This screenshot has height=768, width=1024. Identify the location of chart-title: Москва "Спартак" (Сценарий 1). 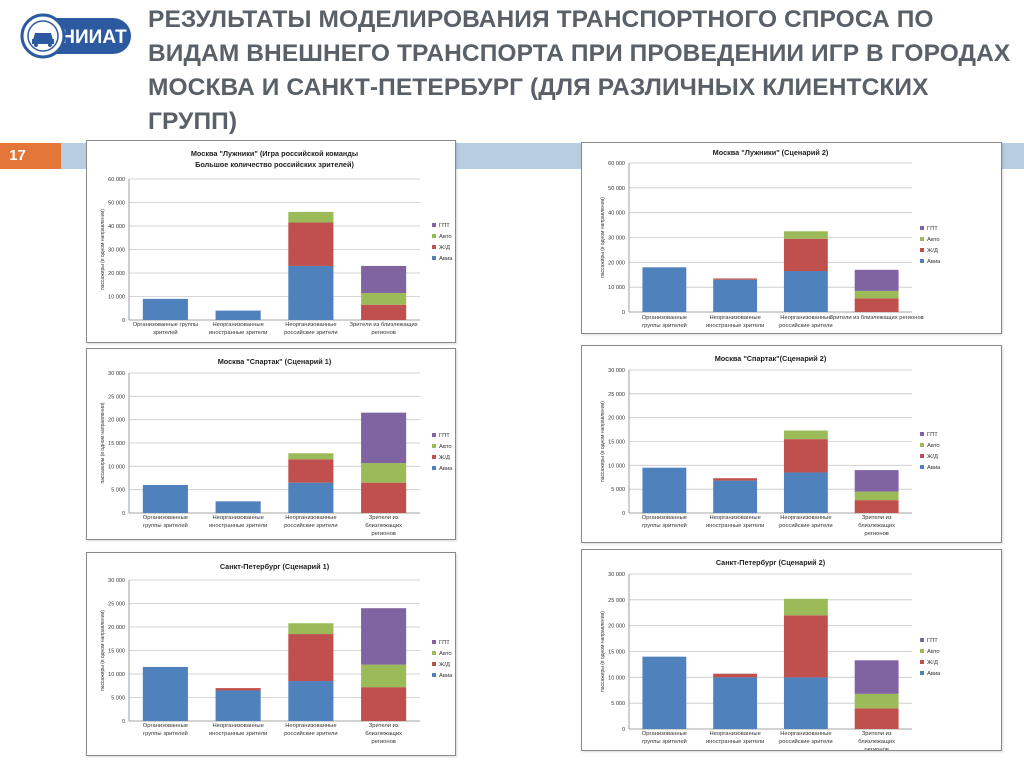
(275, 361).